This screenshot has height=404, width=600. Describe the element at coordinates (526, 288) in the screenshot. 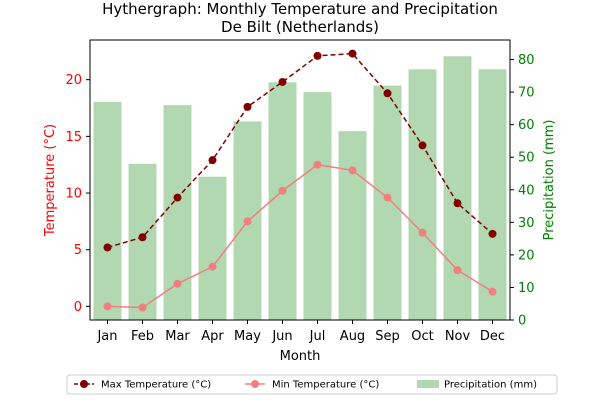

I see `y-right-tick-label: 10` at that location.